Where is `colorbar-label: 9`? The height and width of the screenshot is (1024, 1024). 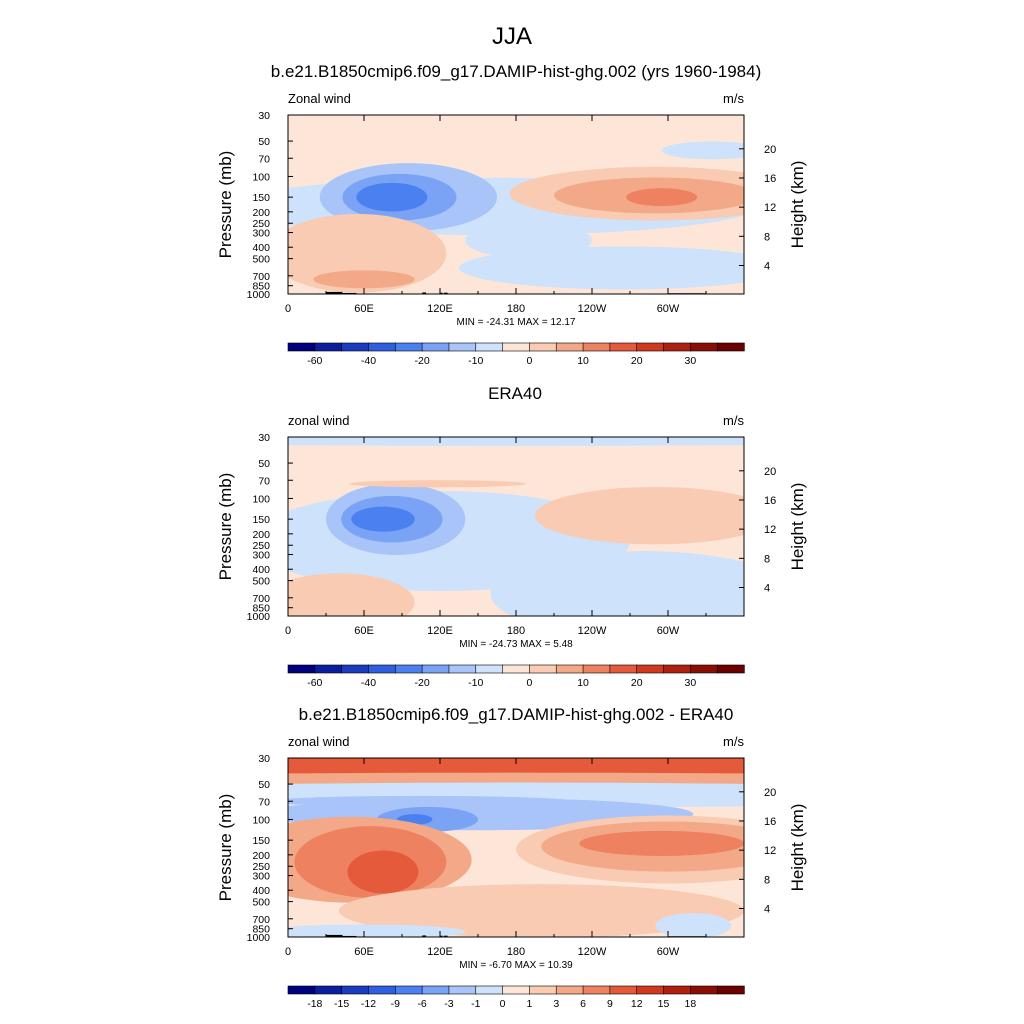
colorbar-label: 9 is located at coordinates (610, 1004).